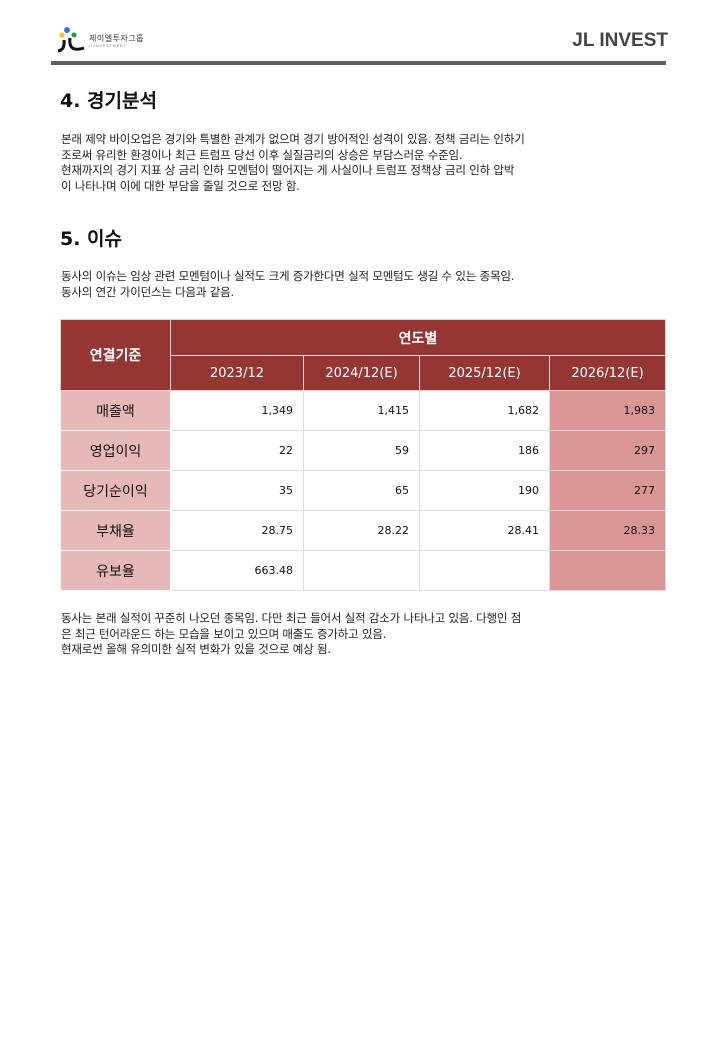 The height and width of the screenshot is (1040, 720). What do you see at coordinates (484, 373) in the screenshot?
I see `column-header: 2025/12(E)` at bounding box center [484, 373].